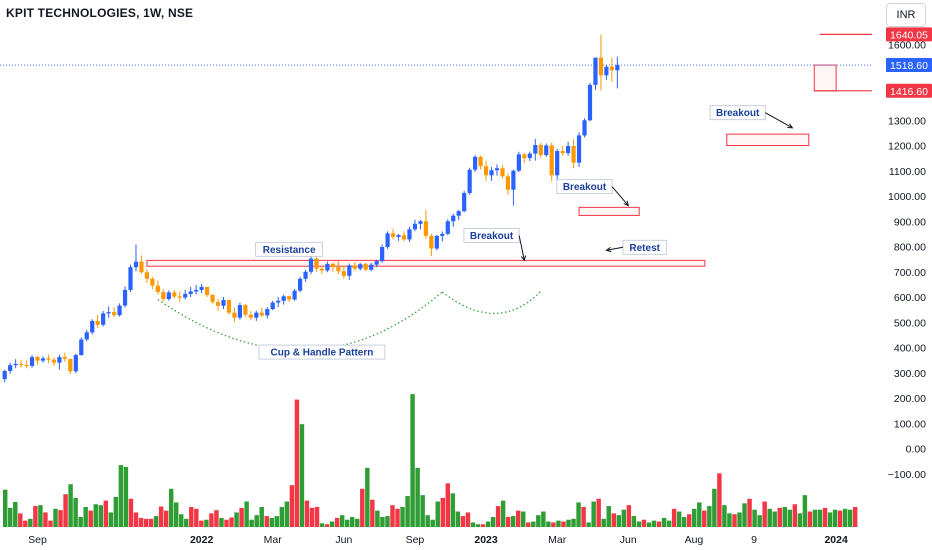  I want to click on y-tick-label: 700.00, so click(910, 273).